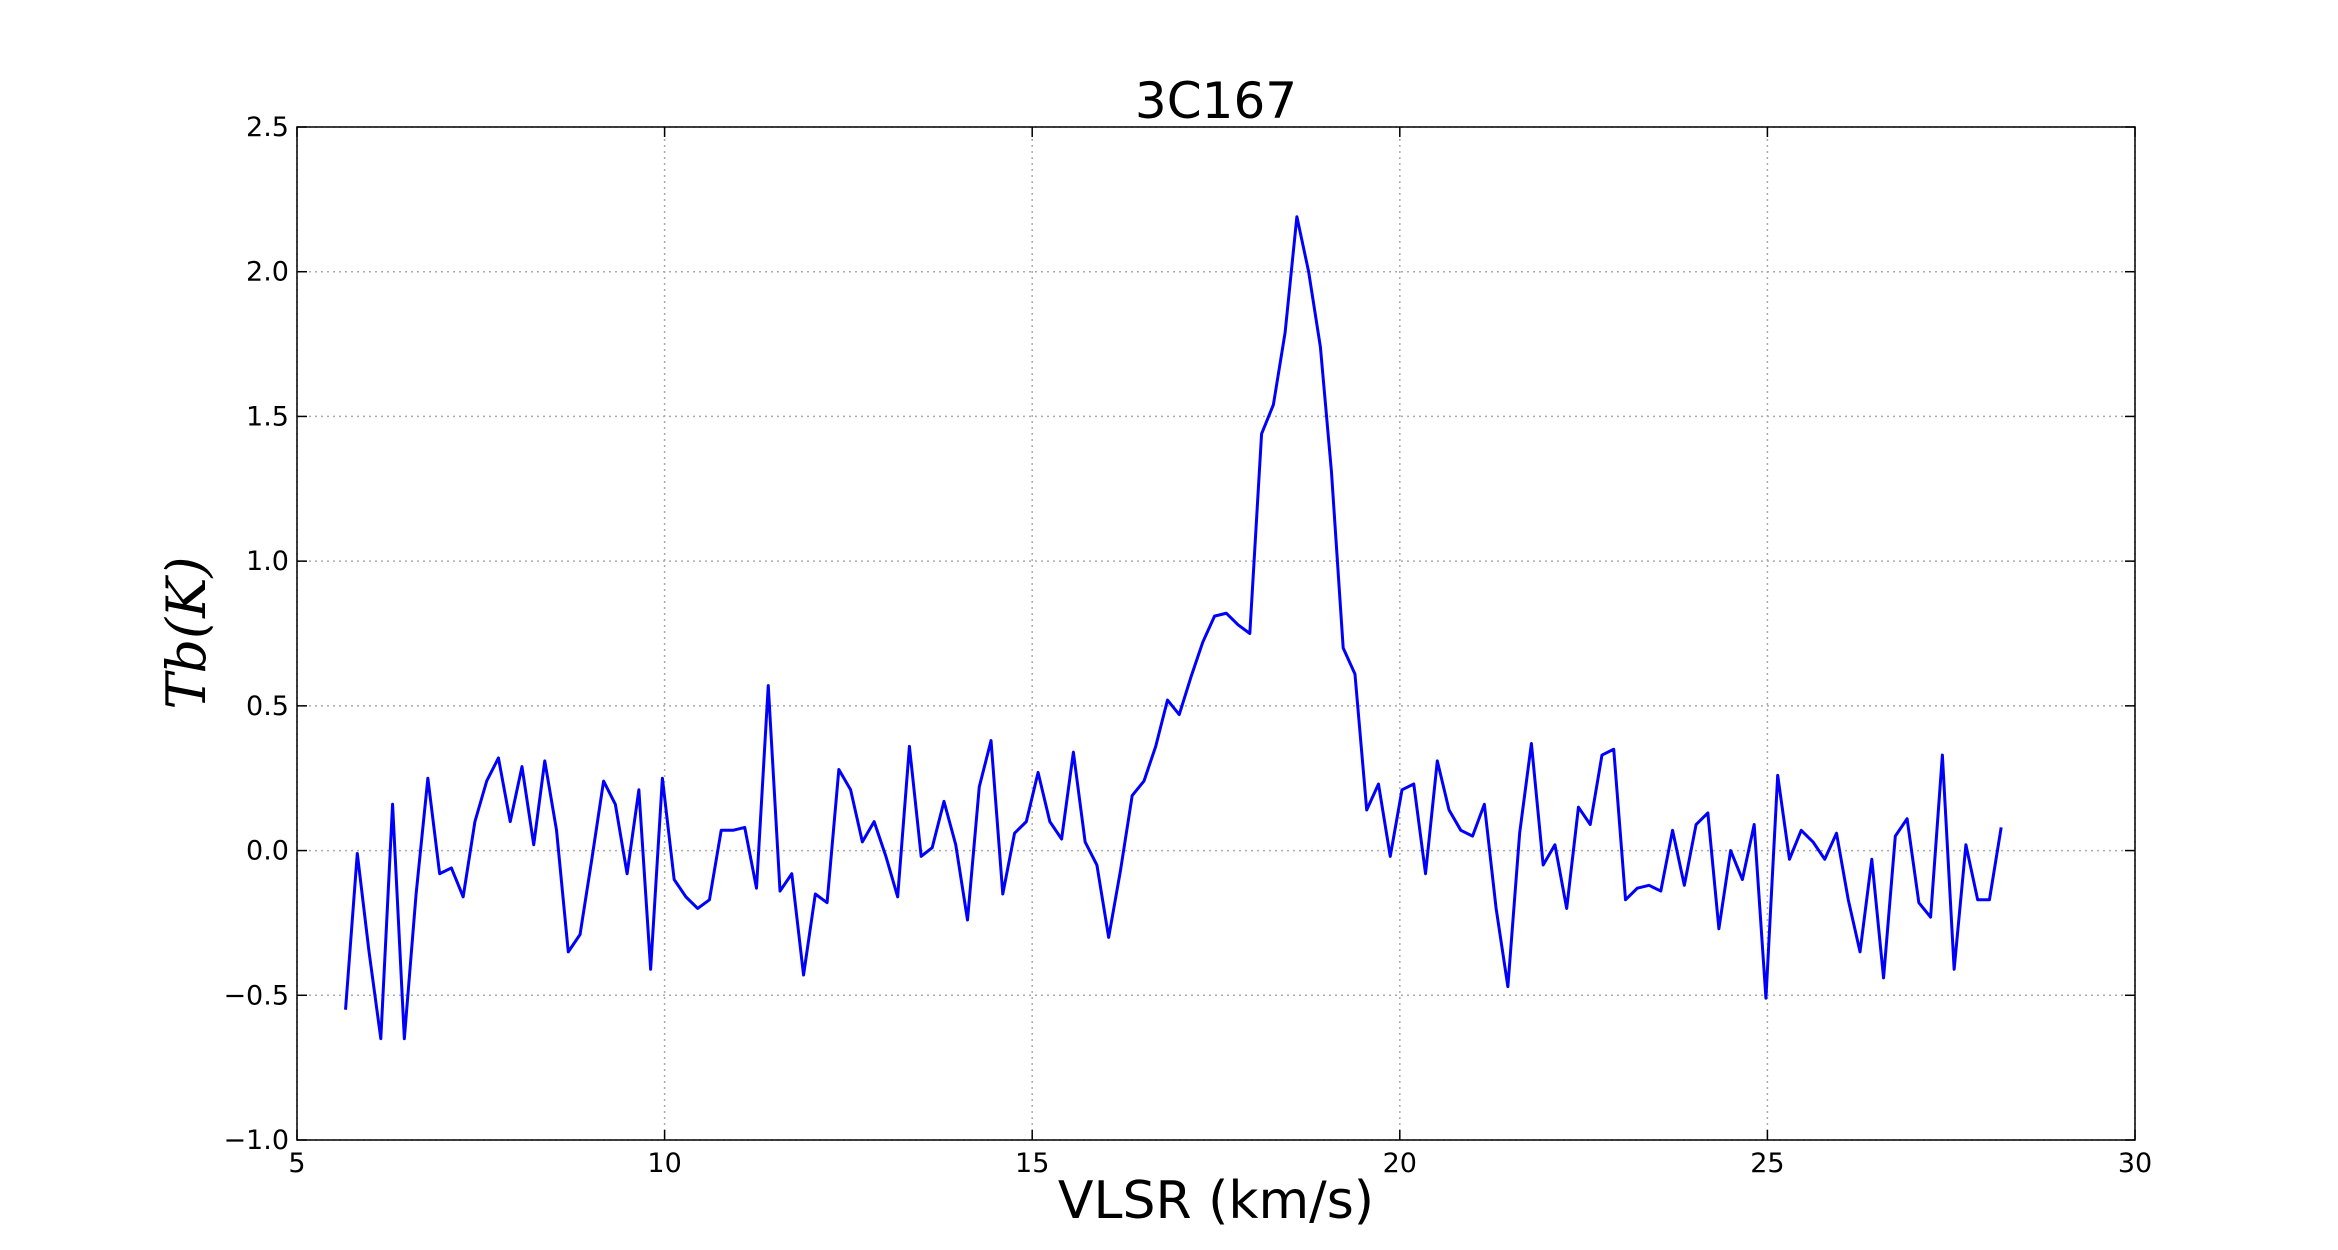  Describe the element at coordinates (664, 1163) in the screenshot. I see `x-tick-label: 10` at that location.